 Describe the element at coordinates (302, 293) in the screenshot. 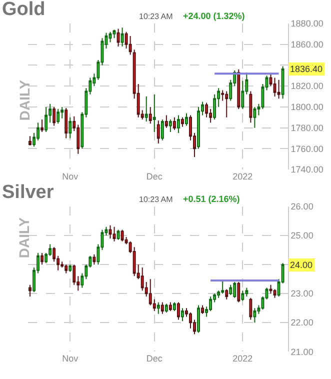

I see `y-tick-label: 23.00` at that location.